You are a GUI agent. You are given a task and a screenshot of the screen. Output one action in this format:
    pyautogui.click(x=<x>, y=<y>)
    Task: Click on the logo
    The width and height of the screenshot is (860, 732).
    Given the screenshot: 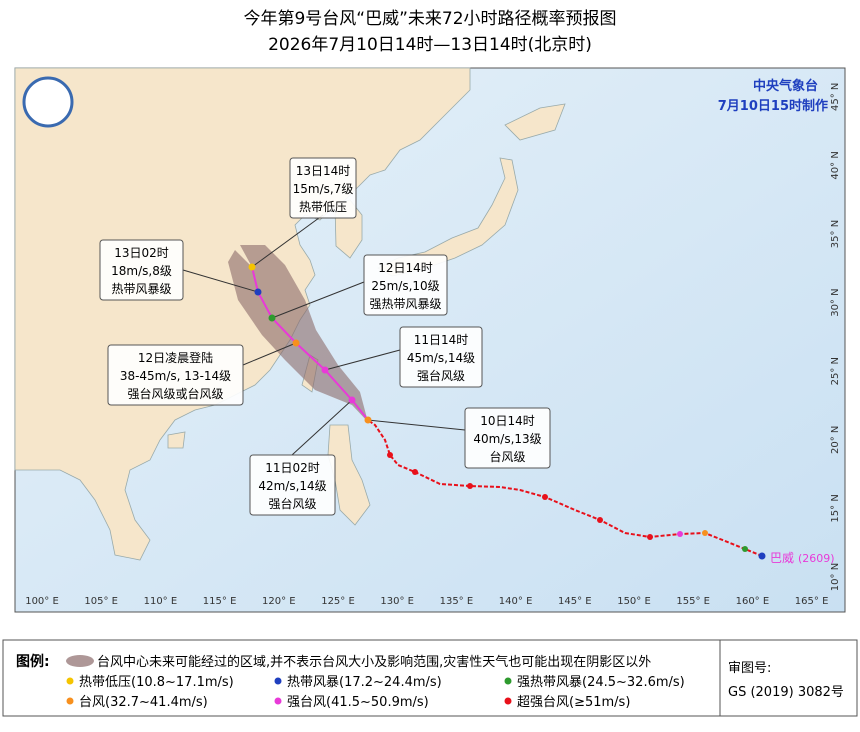 What is the action you would take?
    pyautogui.click(x=48, y=102)
    